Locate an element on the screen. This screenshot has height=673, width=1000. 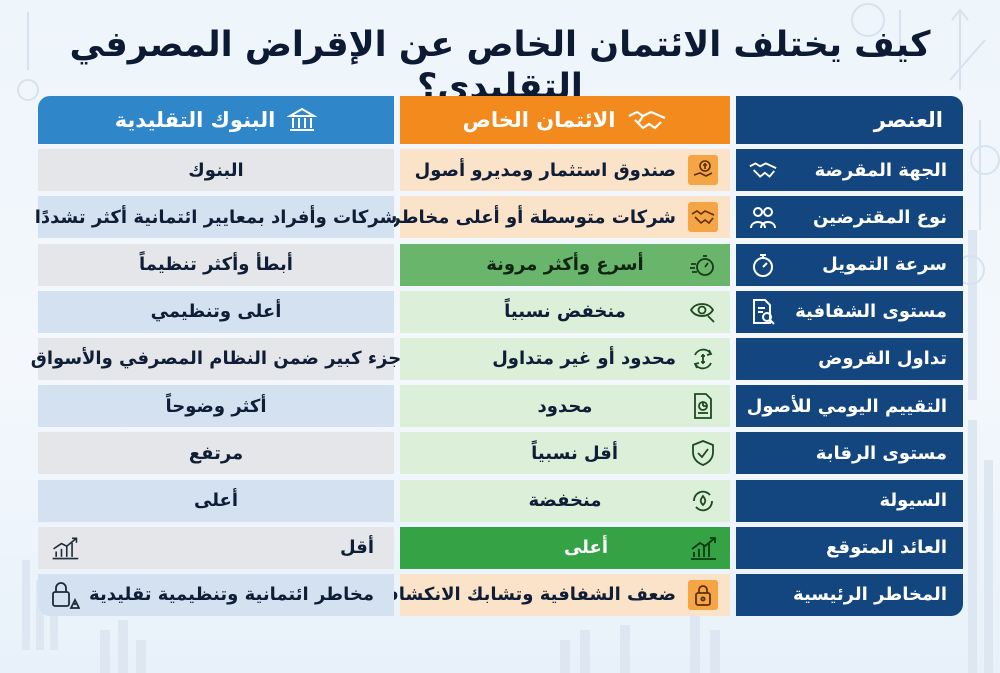
lock-warning-icon is located at coordinates (65, 595).